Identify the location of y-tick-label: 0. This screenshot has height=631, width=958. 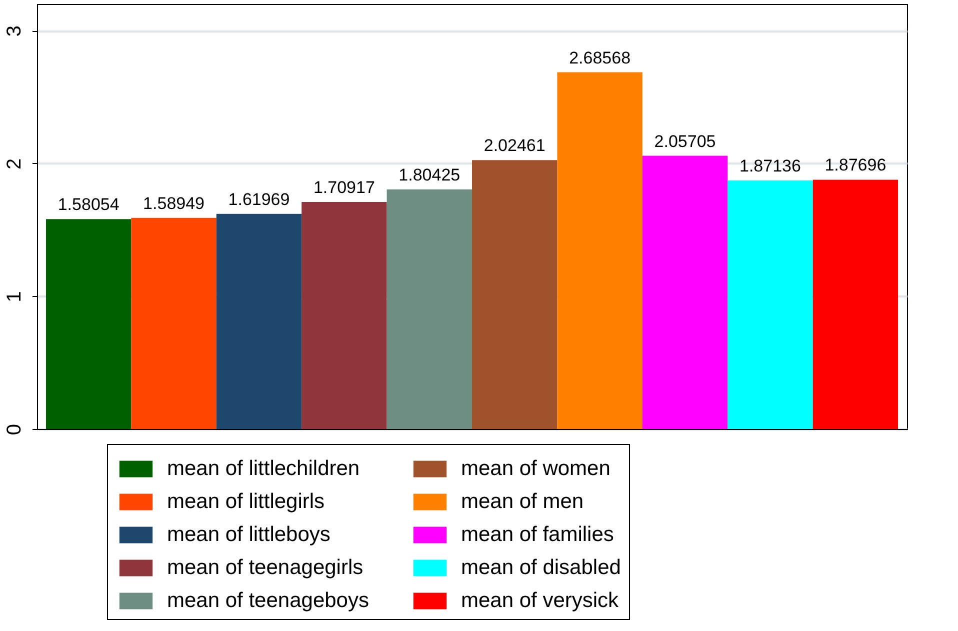
(15, 430).